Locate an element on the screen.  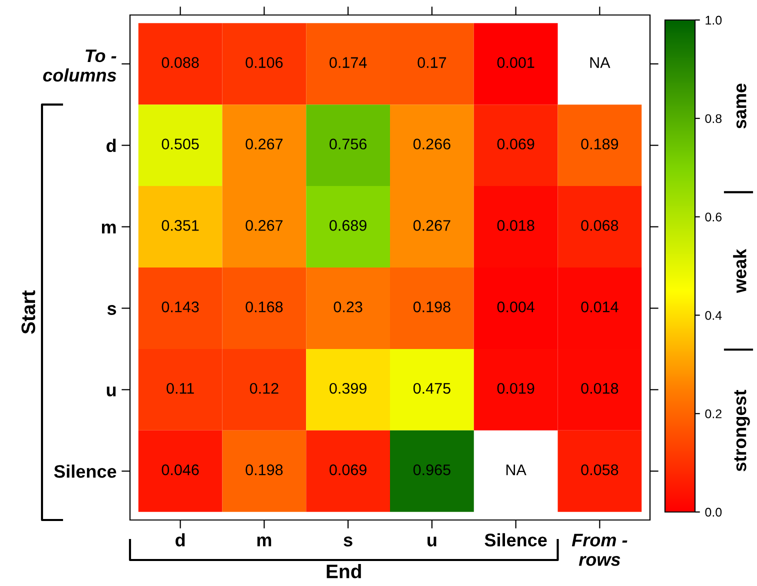
text: strongest is located at coordinates (742, 431).